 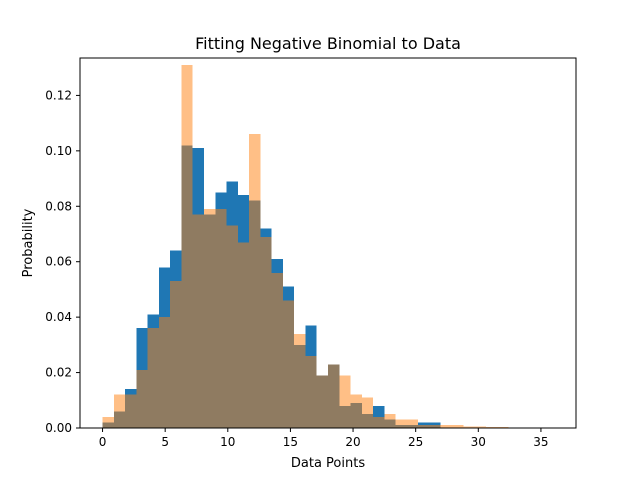 I want to click on y-tick-label: 0.08, so click(x=58, y=206).